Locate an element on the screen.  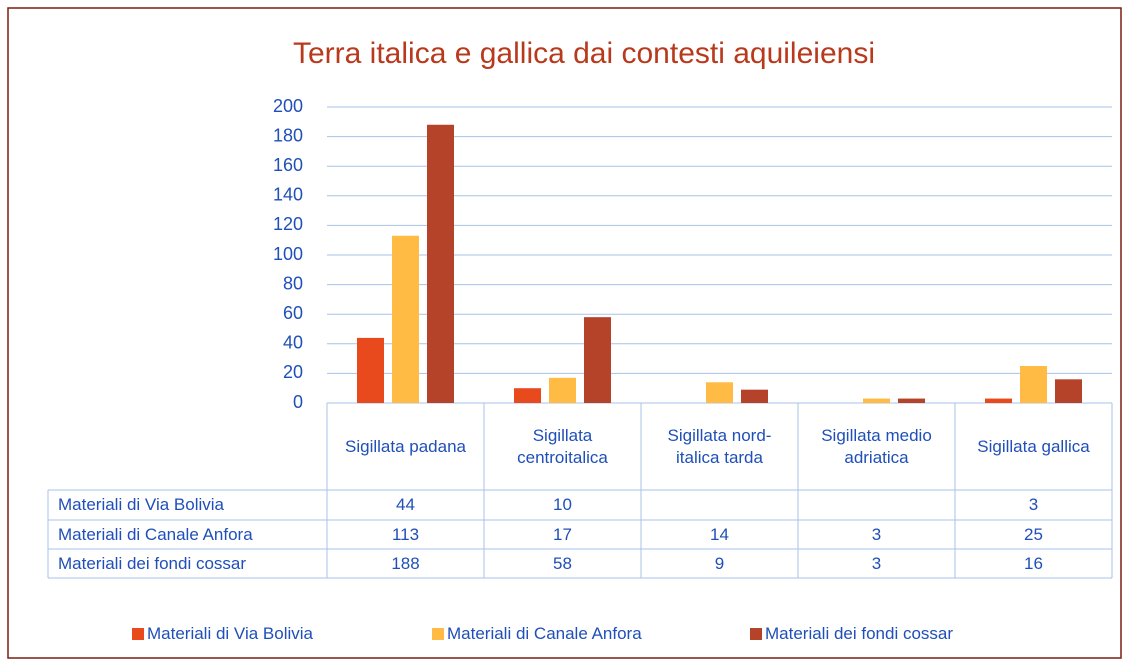
y-tick-label: 20 is located at coordinates (293, 372).